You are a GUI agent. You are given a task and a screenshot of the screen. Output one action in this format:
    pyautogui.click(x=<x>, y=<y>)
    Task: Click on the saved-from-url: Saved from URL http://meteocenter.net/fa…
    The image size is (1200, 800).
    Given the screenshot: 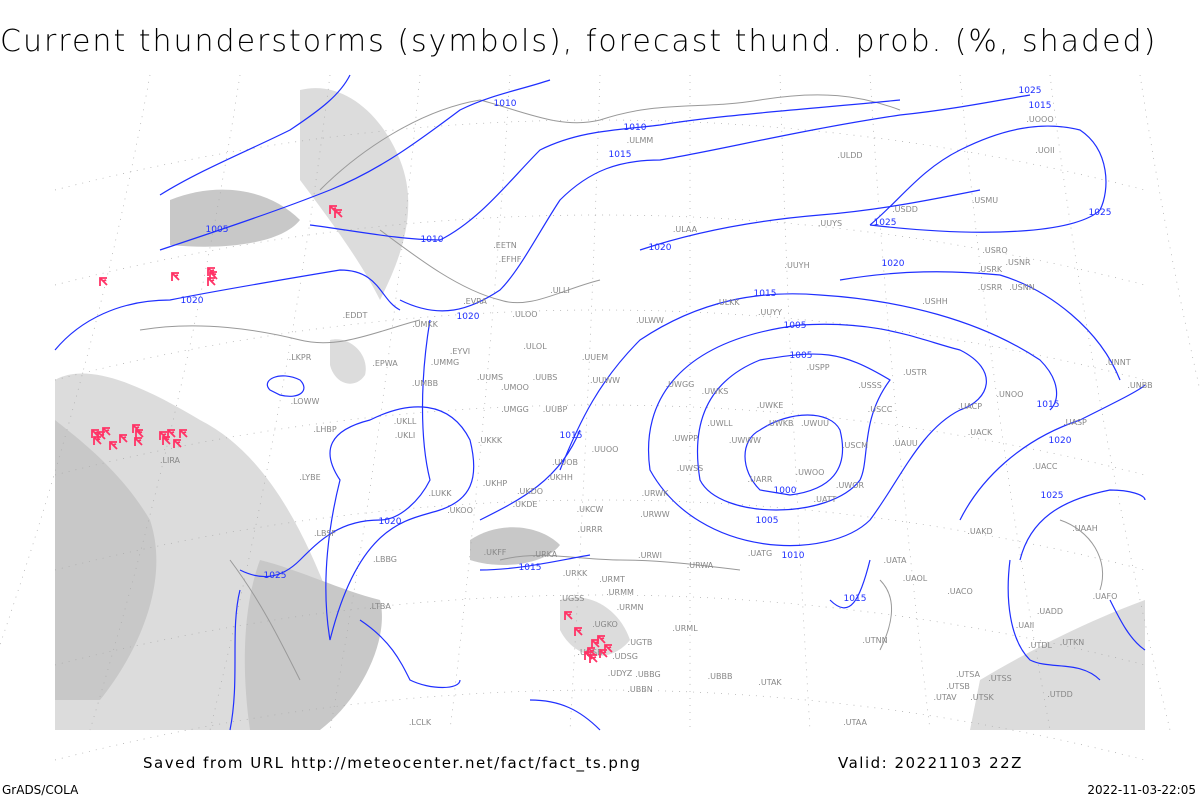 What is the action you would take?
    pyautogui.click(x=392, y=763)
    